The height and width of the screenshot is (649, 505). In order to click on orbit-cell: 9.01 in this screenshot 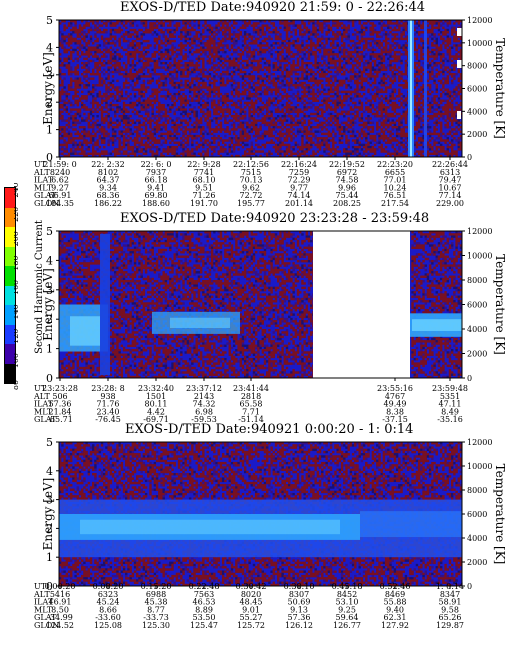, I will do `click(251, 609)`.